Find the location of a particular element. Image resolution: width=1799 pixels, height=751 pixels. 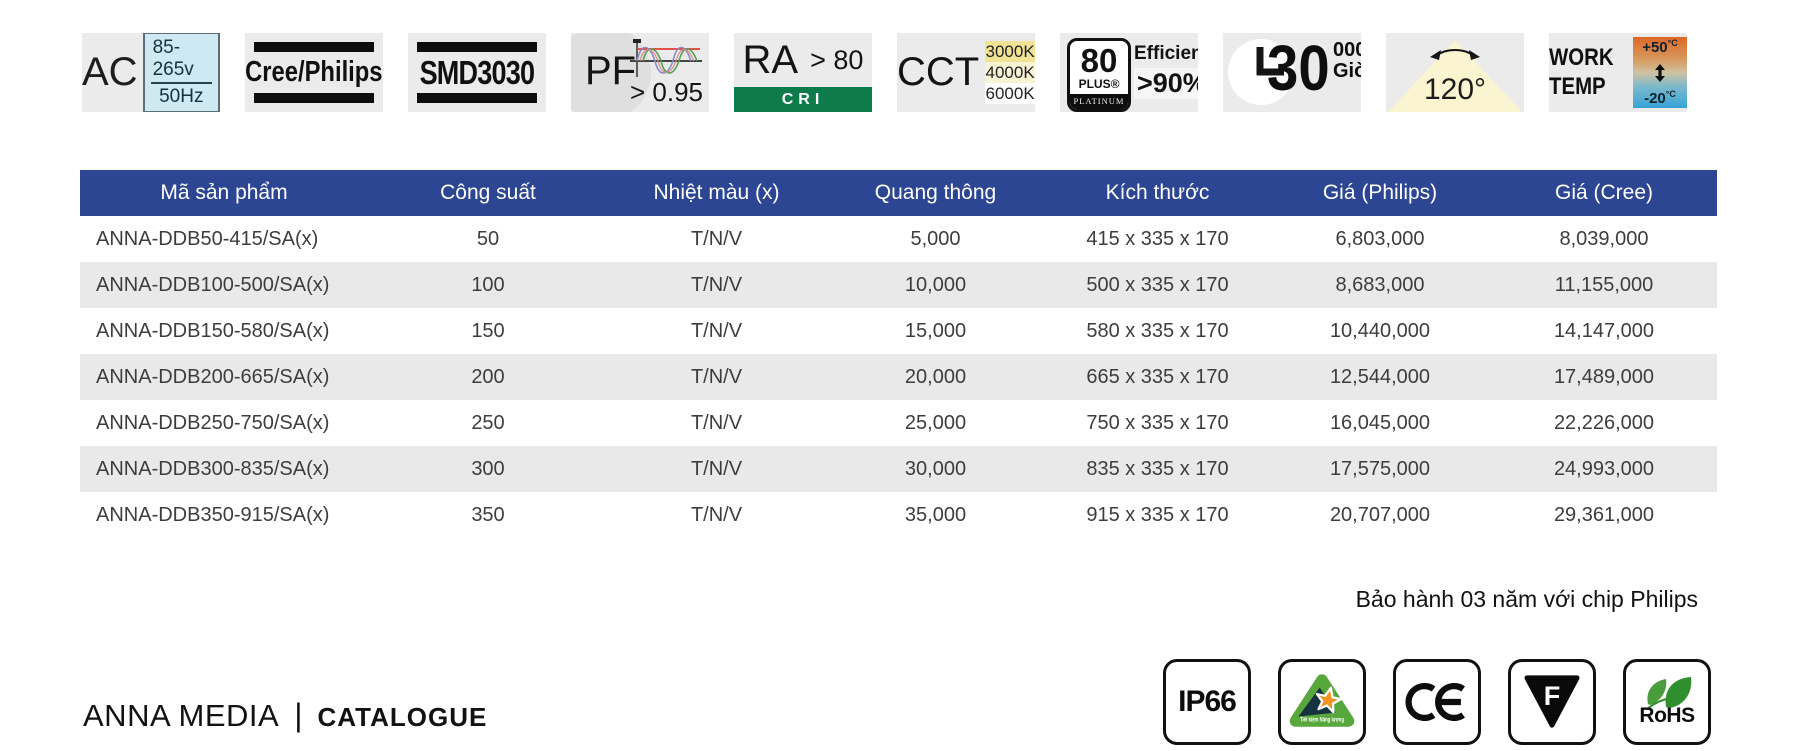

chip-brand-label: Cree/Philips is located at coordinates (314, 72).